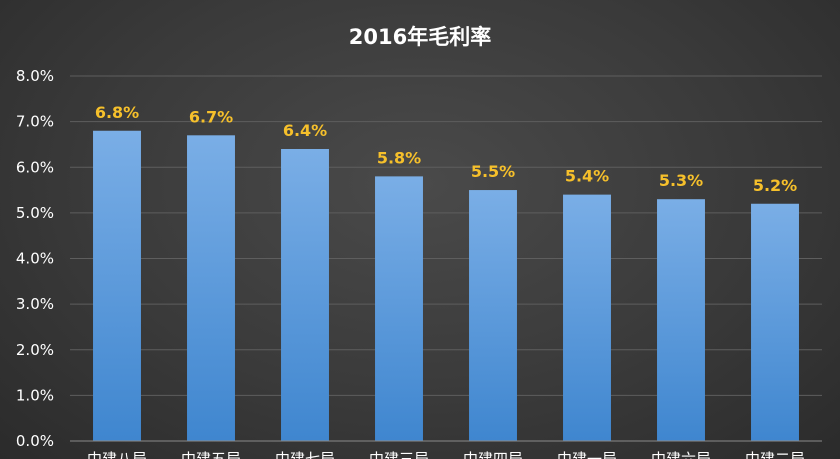 This screenshot has width=840, height=459. I want to click on x-tick-label: 中建五局, so click(211, 454).